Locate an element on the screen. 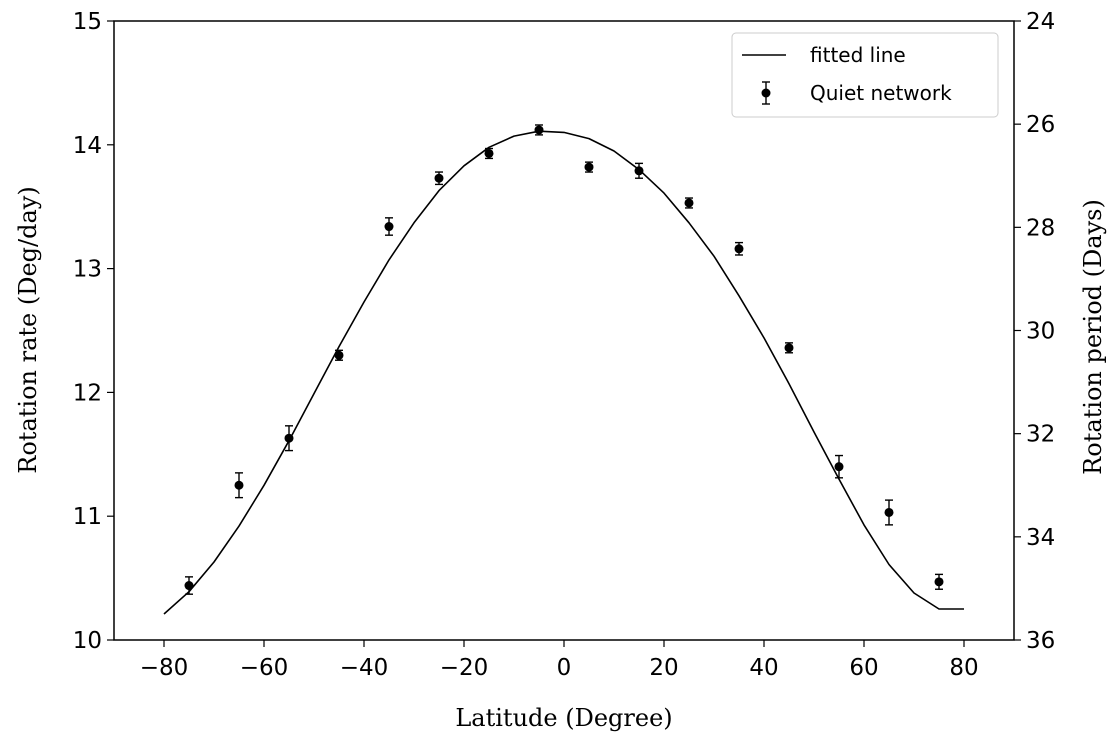  x-axis-ticks: −80 −60 −40 −20 0 20 40 60 80 is located at coordinates (559, 660).